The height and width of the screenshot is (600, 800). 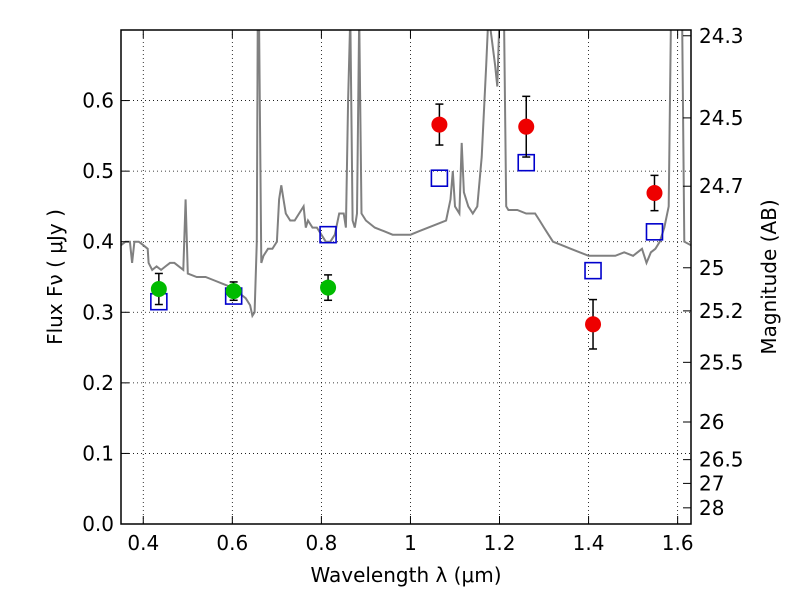 What do you see at coordinates (711, 483) in the screenshot?
I see `magnitude-tick-label: 27` at bounding box center [711, 483].